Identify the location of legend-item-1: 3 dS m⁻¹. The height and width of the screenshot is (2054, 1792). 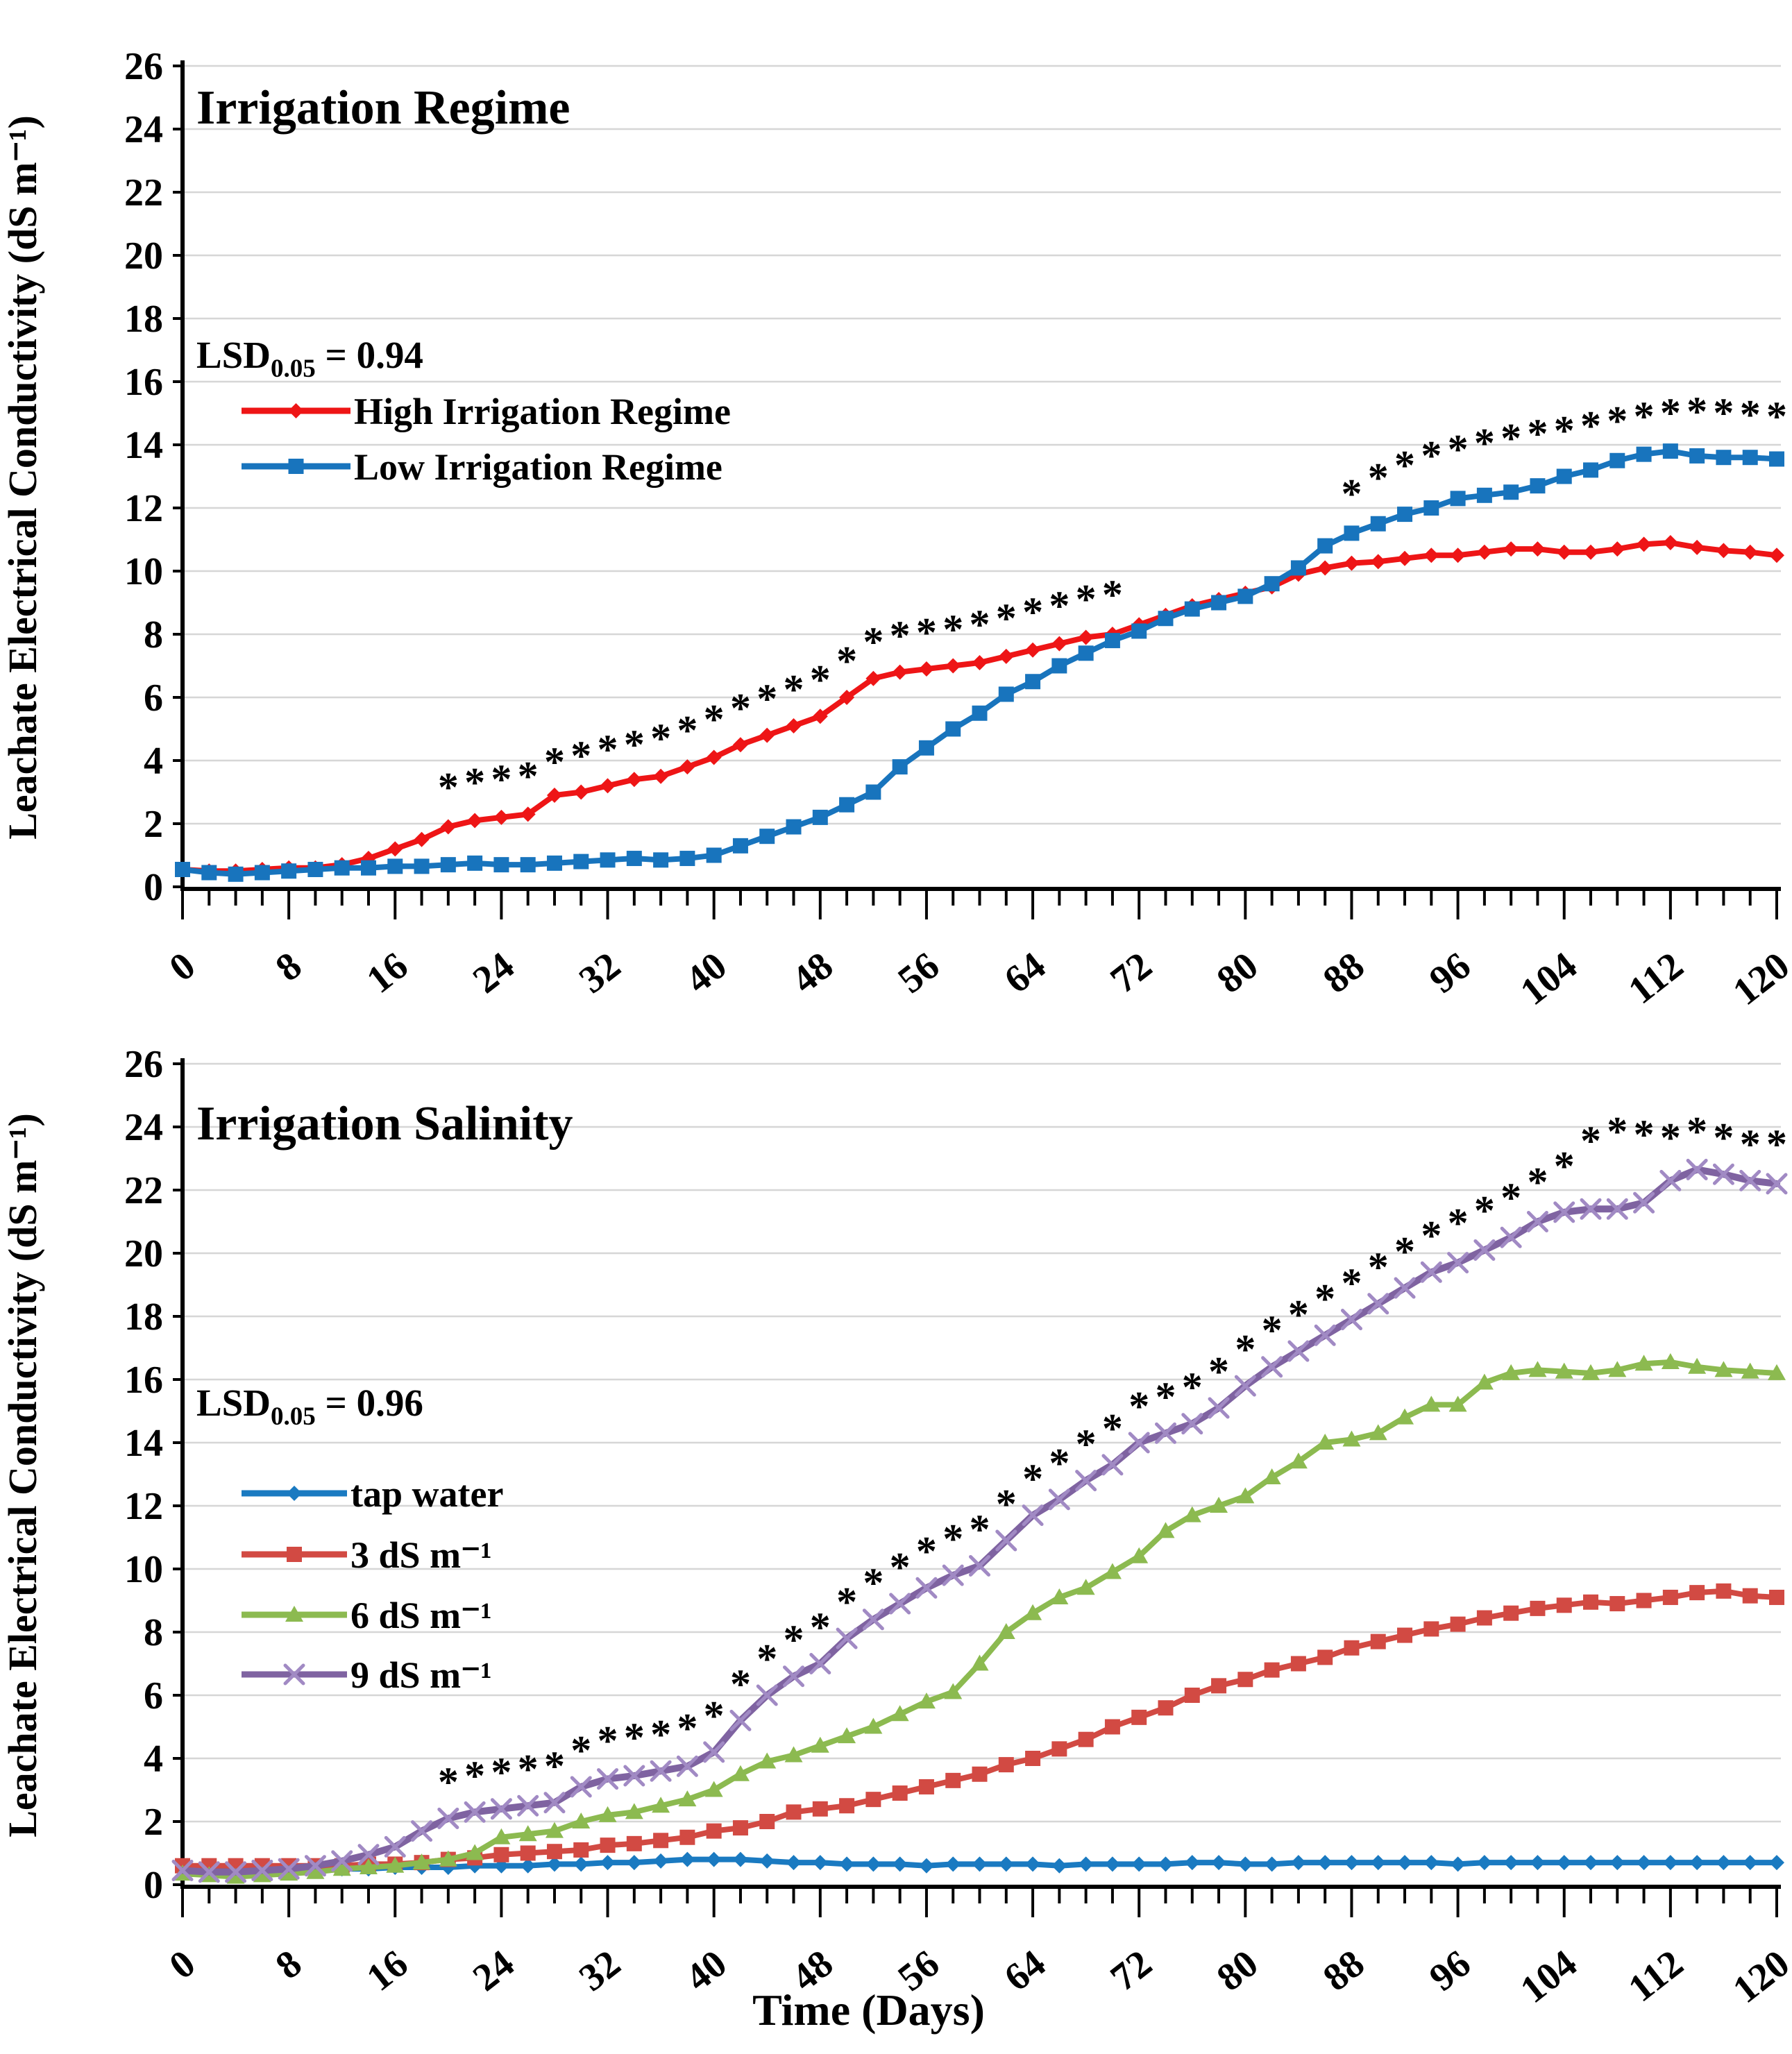
(367, 1555).